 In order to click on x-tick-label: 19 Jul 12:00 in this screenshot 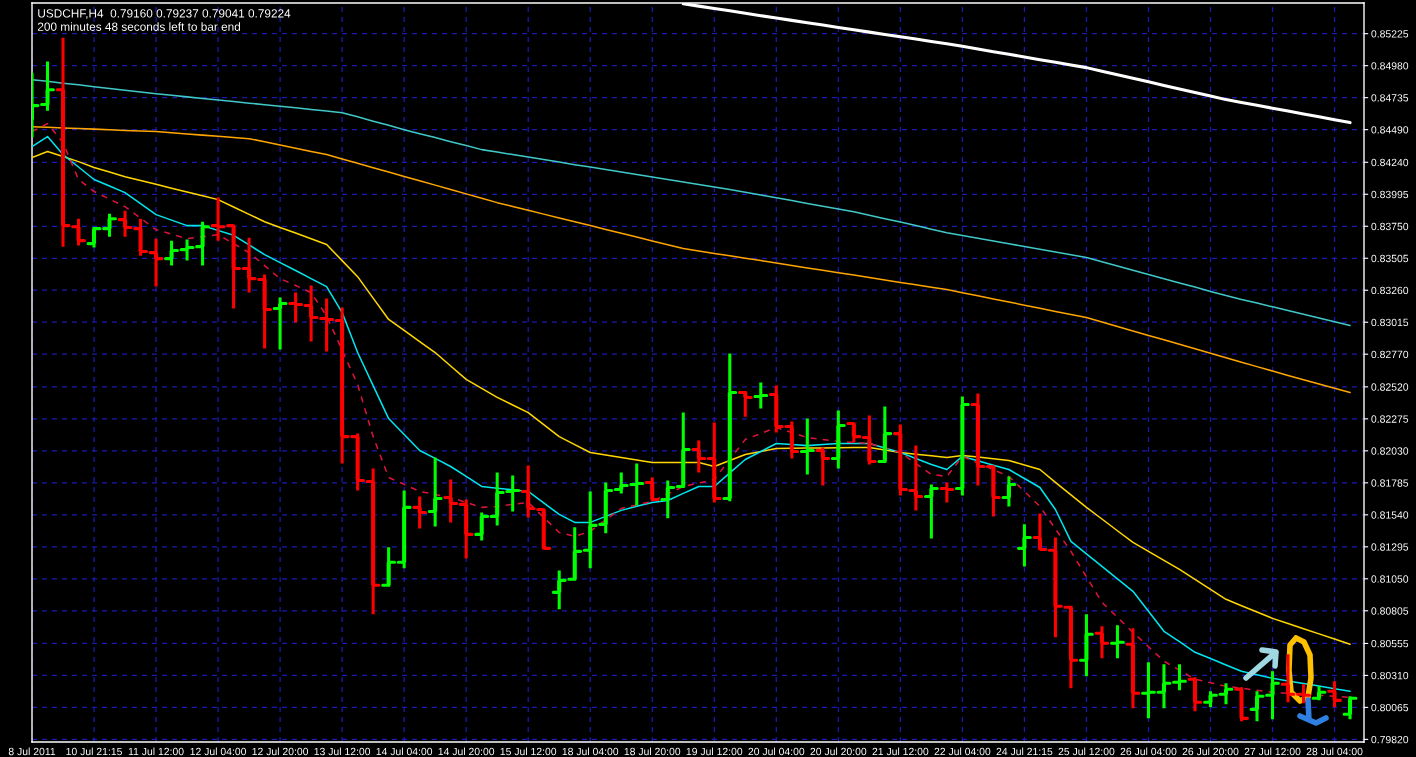, I will do `click(714, 751)`.